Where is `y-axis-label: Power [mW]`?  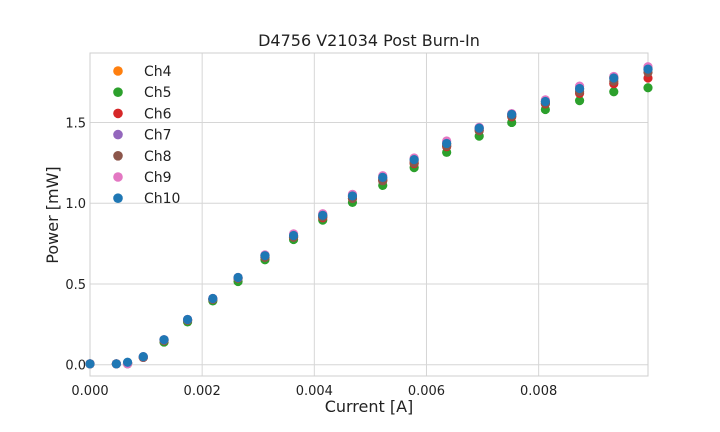 y-axis-label: Power [mW] is located at coordinates (52, 214).